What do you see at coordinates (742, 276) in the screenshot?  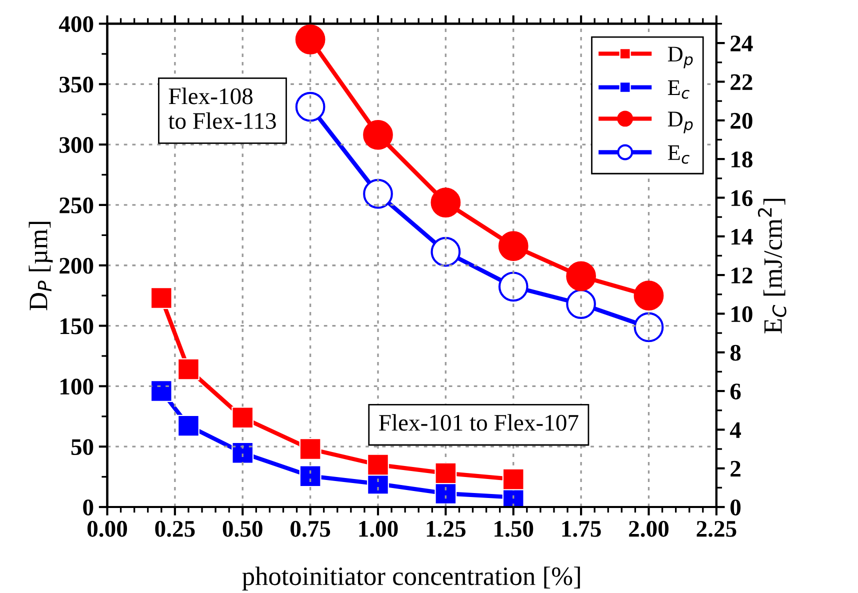 I see `y2-tick-label: 12` at bounding box center [742, 276].